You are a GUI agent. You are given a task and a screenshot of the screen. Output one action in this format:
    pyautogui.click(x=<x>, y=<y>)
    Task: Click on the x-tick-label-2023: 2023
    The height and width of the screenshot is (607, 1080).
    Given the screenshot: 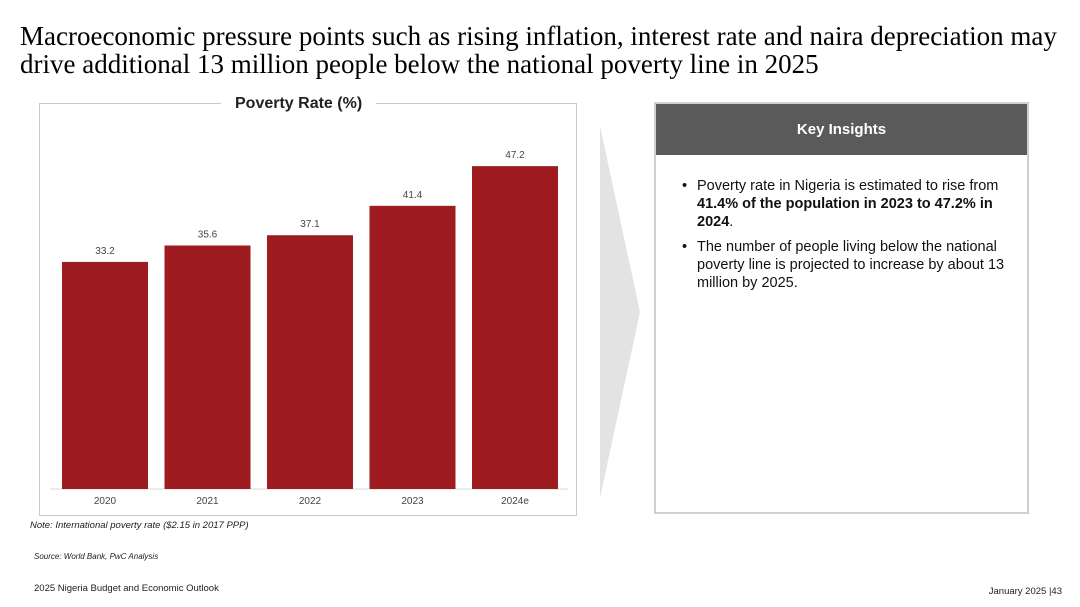 What is the action you would take?
    pyautogui.click(x=412, y=501)
    